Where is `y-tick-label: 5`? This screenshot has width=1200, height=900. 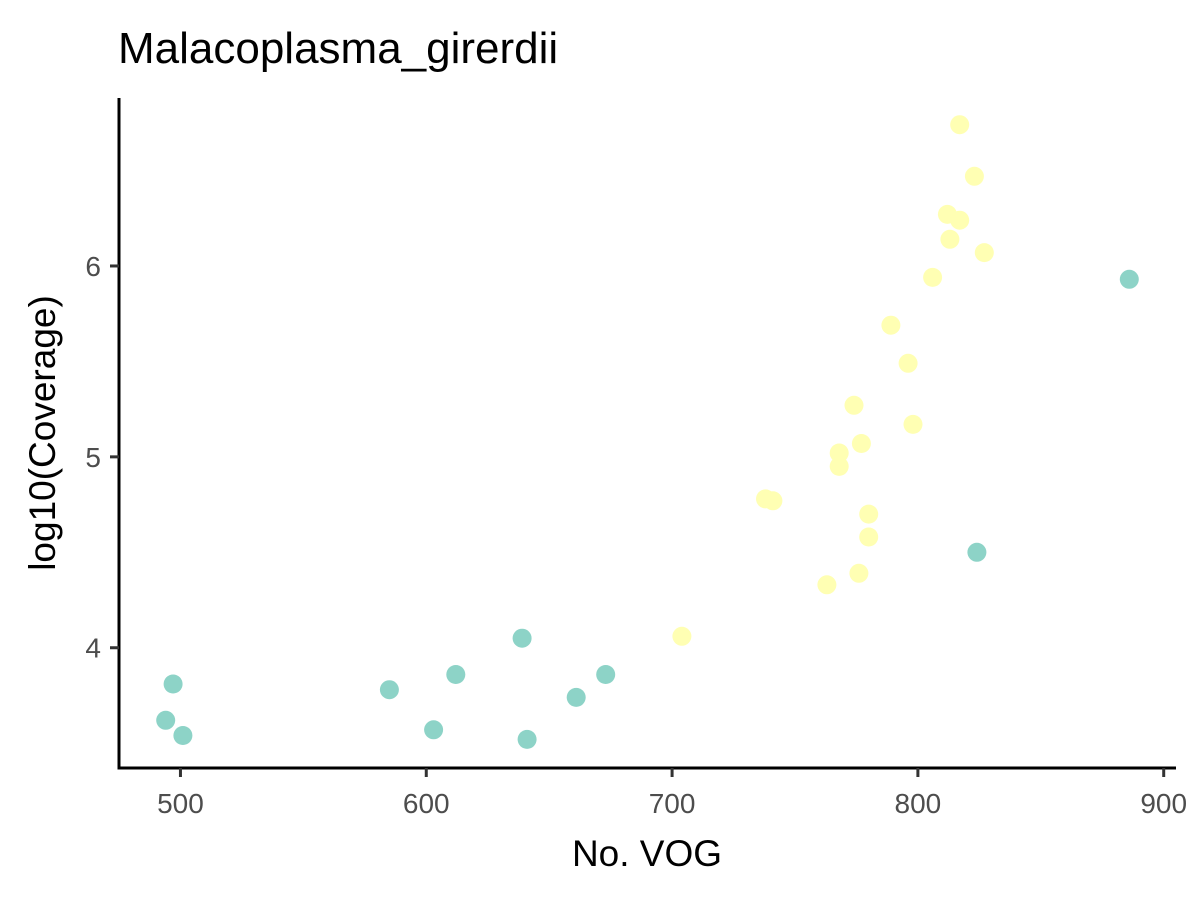 y-tick-label: 5 is located at coordinates (93, 457).